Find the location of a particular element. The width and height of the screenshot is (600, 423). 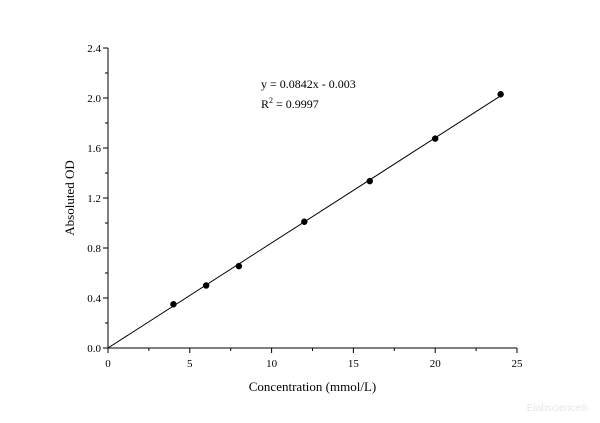

y-tick-label: 0.8 is located at coordinates (94, 249).